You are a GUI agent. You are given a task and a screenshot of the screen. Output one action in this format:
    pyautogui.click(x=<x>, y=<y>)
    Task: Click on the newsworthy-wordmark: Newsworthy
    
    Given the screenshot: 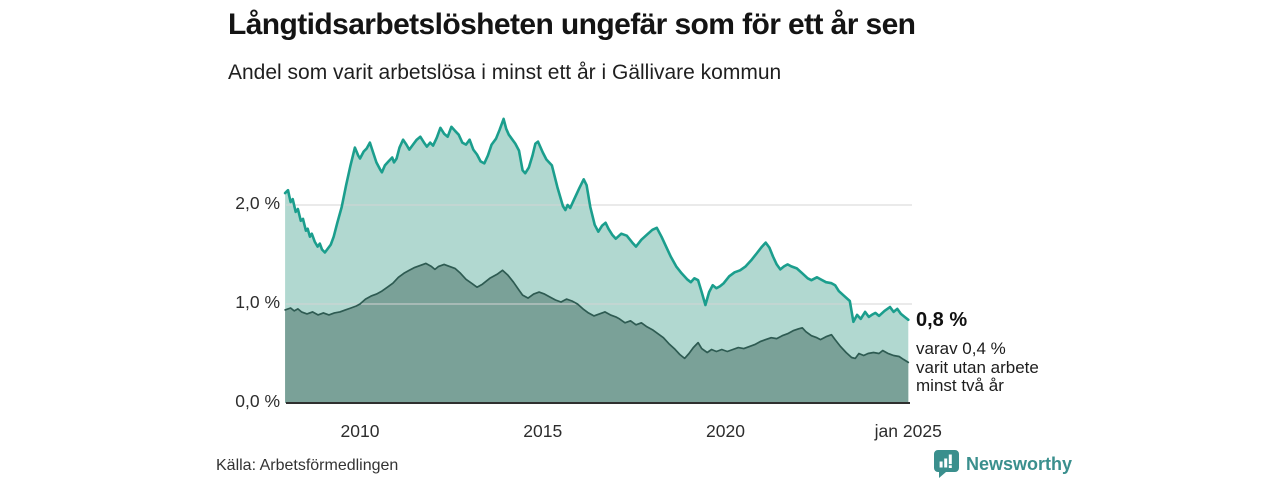 What is the action you would take?
    pyautogui.click(x=1019, y=464)
    